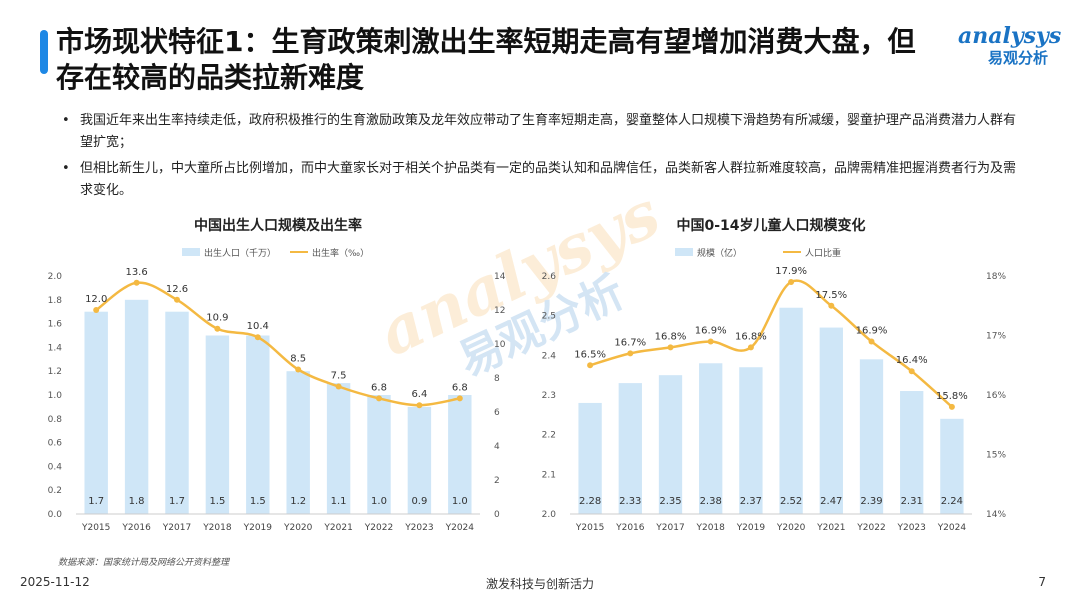 This screenshot has height=608, width=1080. I want to click on line-data-label: 17.9%, so click(791, 271).